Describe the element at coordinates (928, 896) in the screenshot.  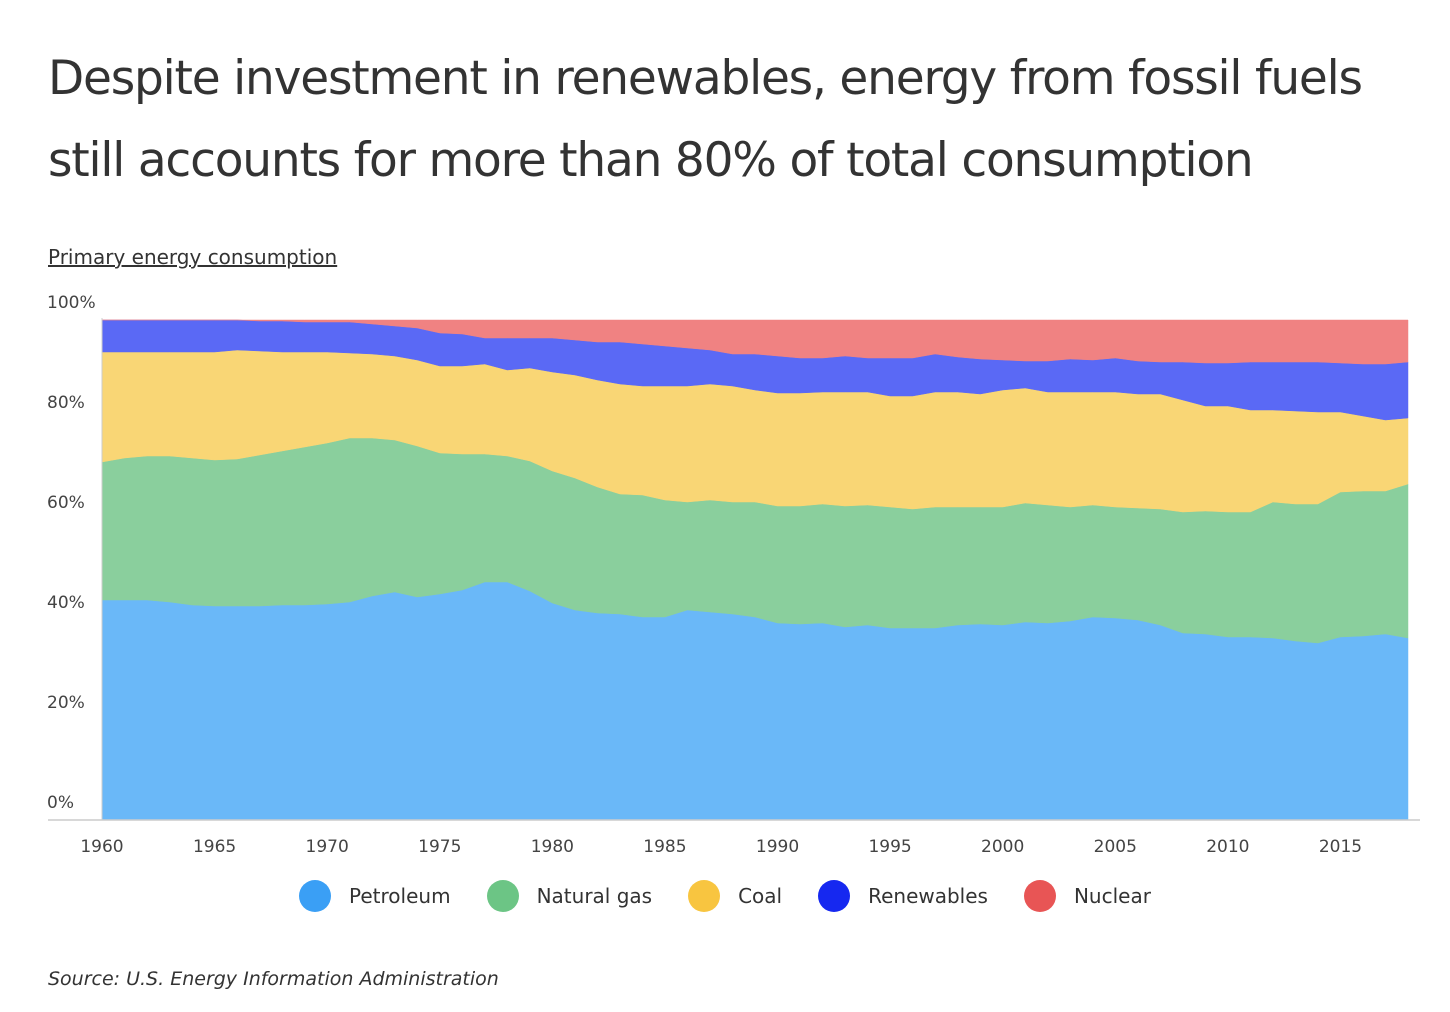
I see `legend-label: Renewables` at that location.